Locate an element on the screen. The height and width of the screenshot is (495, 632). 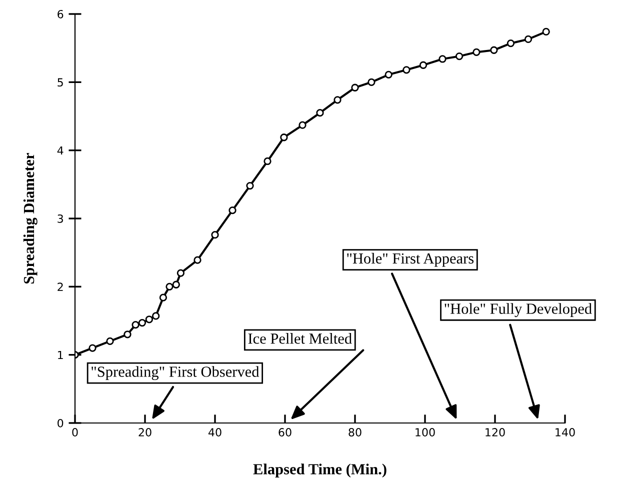
x-tick-label: 40 is located at coordinates (215, 432).